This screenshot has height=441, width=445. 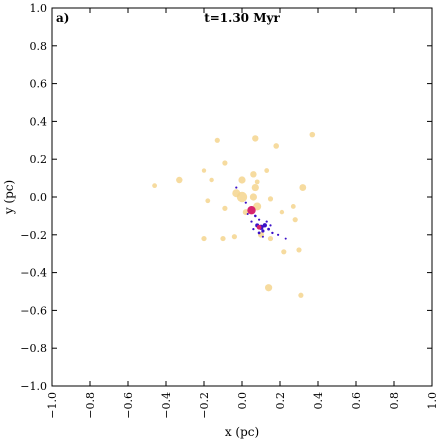 I want to click on x-tick-label: 0.2, so click(x=280, y=401).